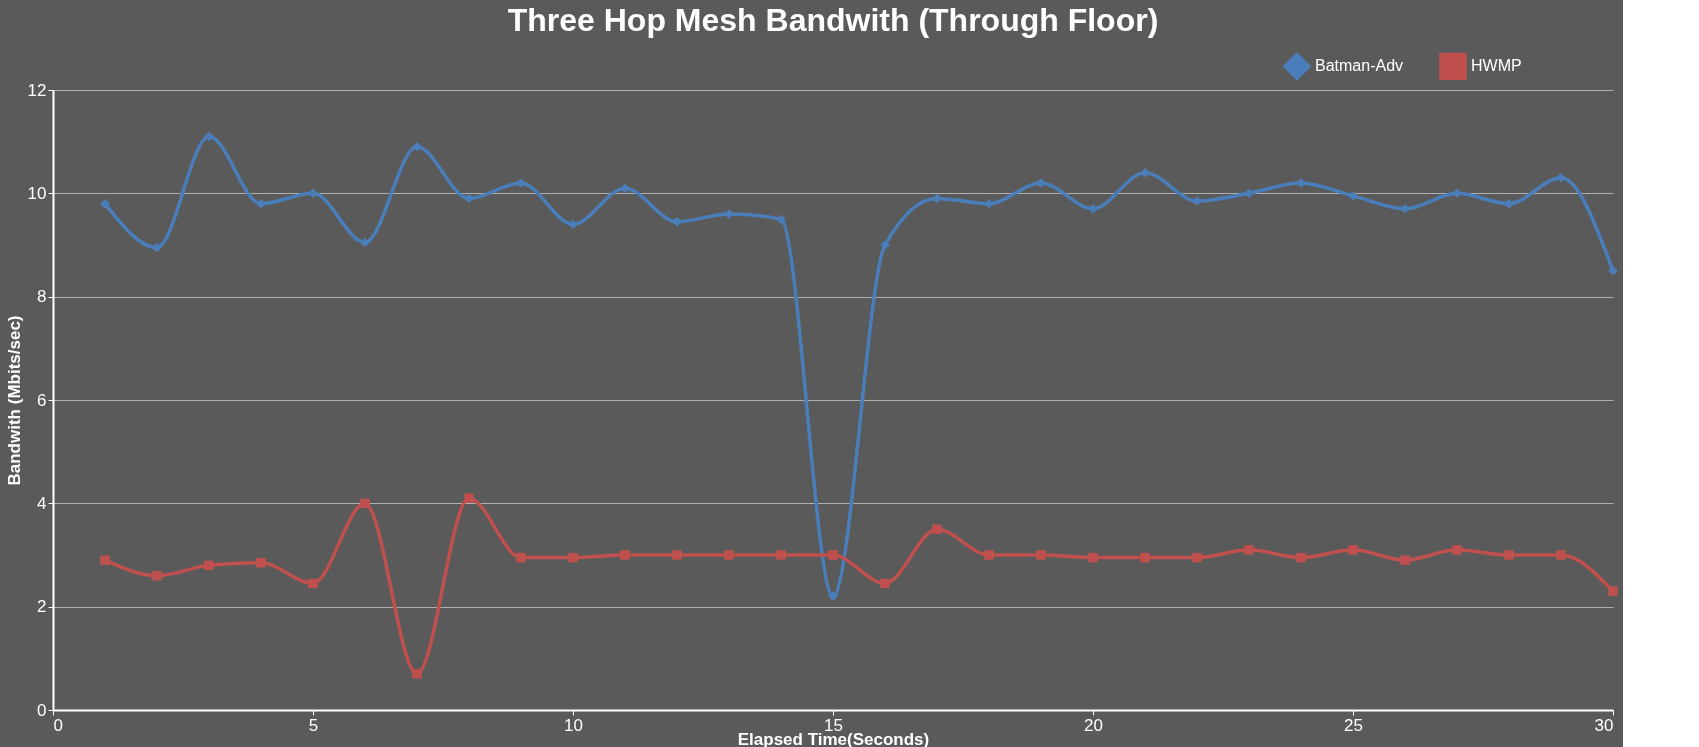  I want to click on x-tick-label: 20, so click(1093, 725).